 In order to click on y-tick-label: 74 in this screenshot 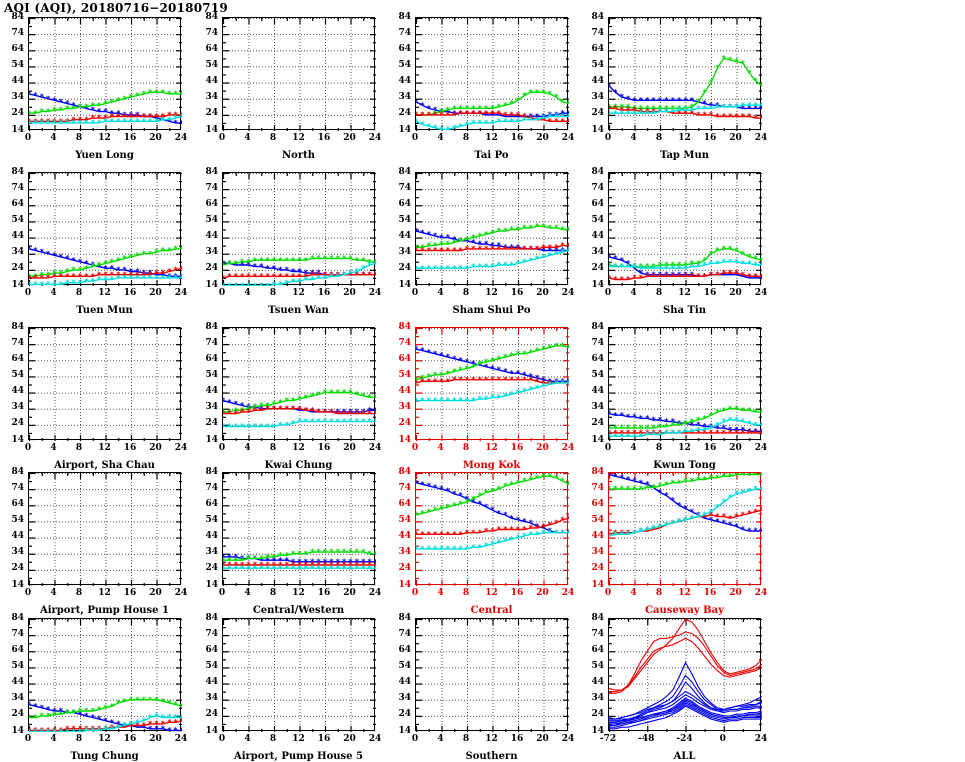, I will do `click(211, 487)`.